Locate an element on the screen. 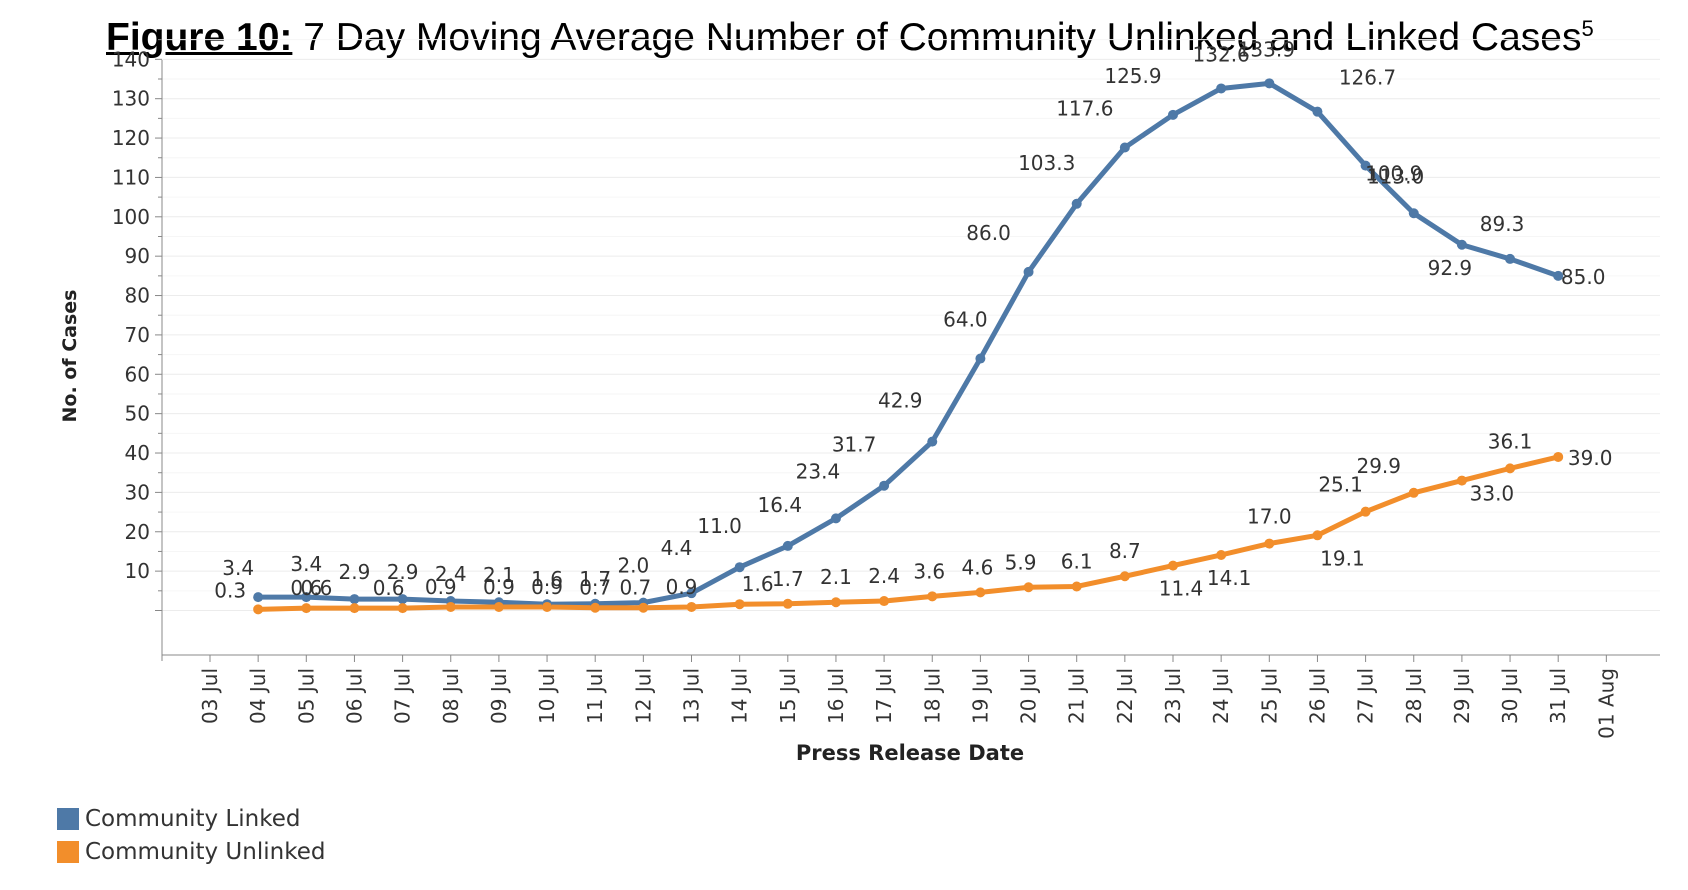  x-tick-label: 29 Jul is located at coordinates (1462, 696).